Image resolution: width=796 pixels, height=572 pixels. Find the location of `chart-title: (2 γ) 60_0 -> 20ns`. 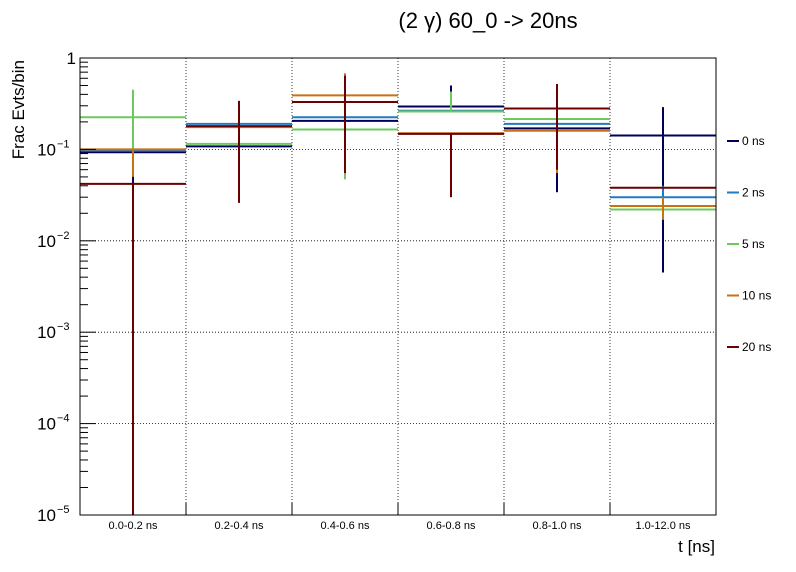

chart-title: (2 γ) 60_0 -> 20ns is located at coordinates (487, 20).